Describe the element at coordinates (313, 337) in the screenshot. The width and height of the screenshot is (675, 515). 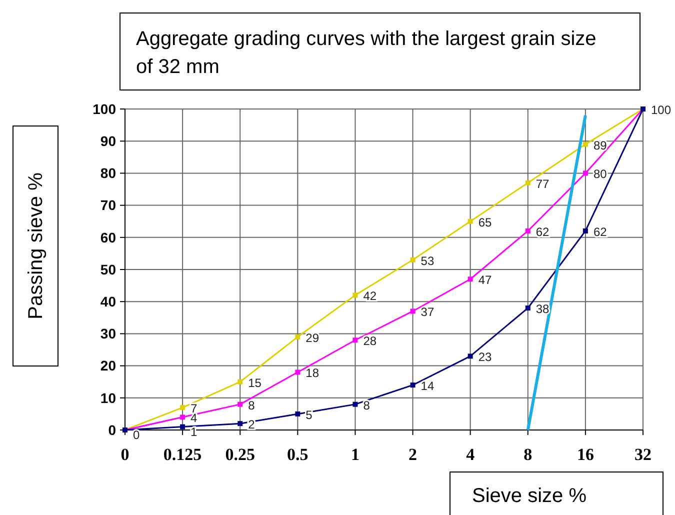
I see `data-label: 29` at that location.